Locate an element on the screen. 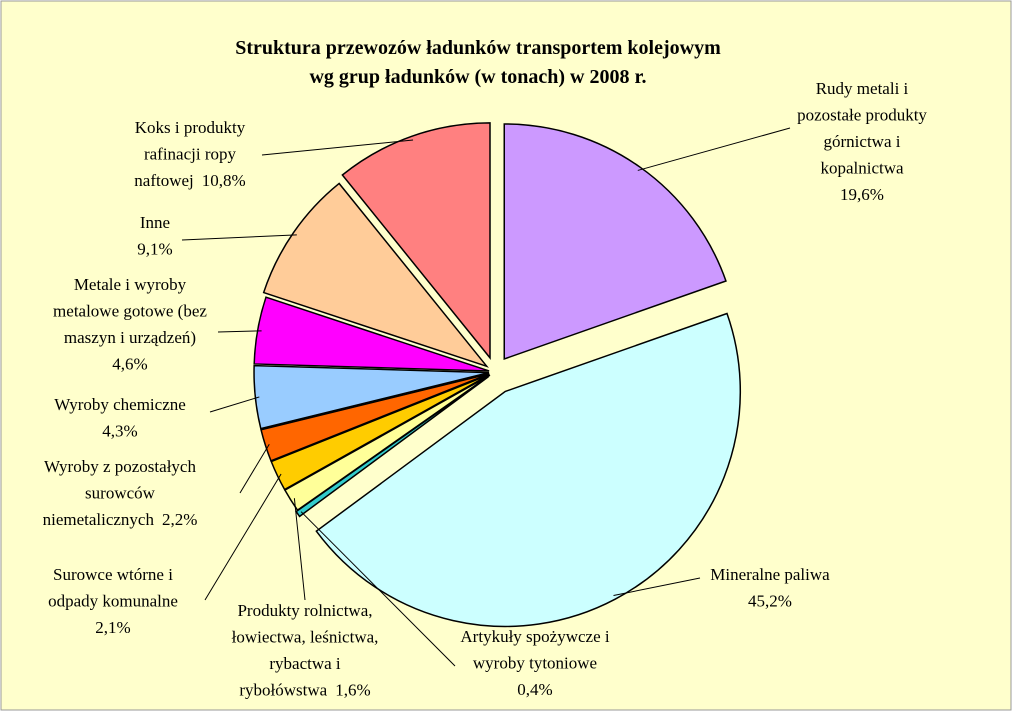 The image size is (1016, 715). slice-label: wyroby tytoniowe is located at coordinates (535, 663).